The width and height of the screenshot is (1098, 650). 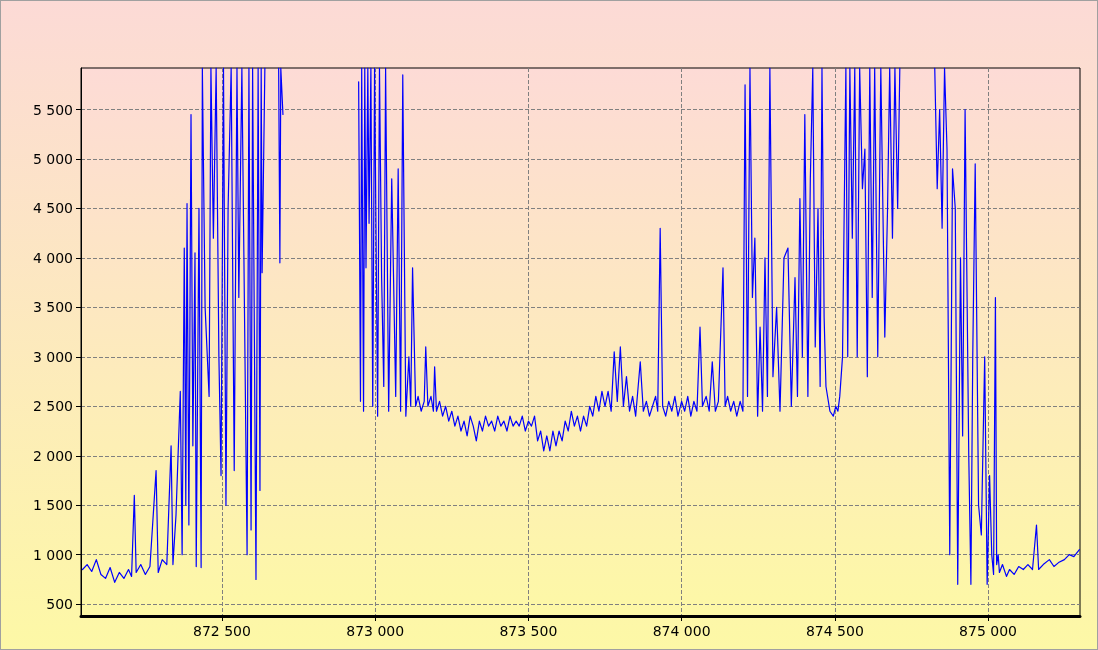 What do you see at coordinates (528, 631) in the screenshot?
I see `x-tick-label: 873 500` at bounding box center [528, 631].